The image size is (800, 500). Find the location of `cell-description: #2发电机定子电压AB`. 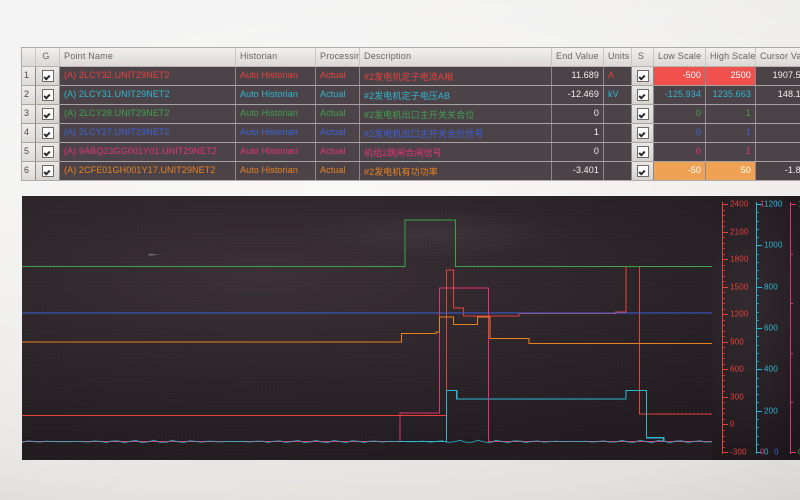

cell-description: #2发电机定子电压AB is located at coordinates (456, 95).